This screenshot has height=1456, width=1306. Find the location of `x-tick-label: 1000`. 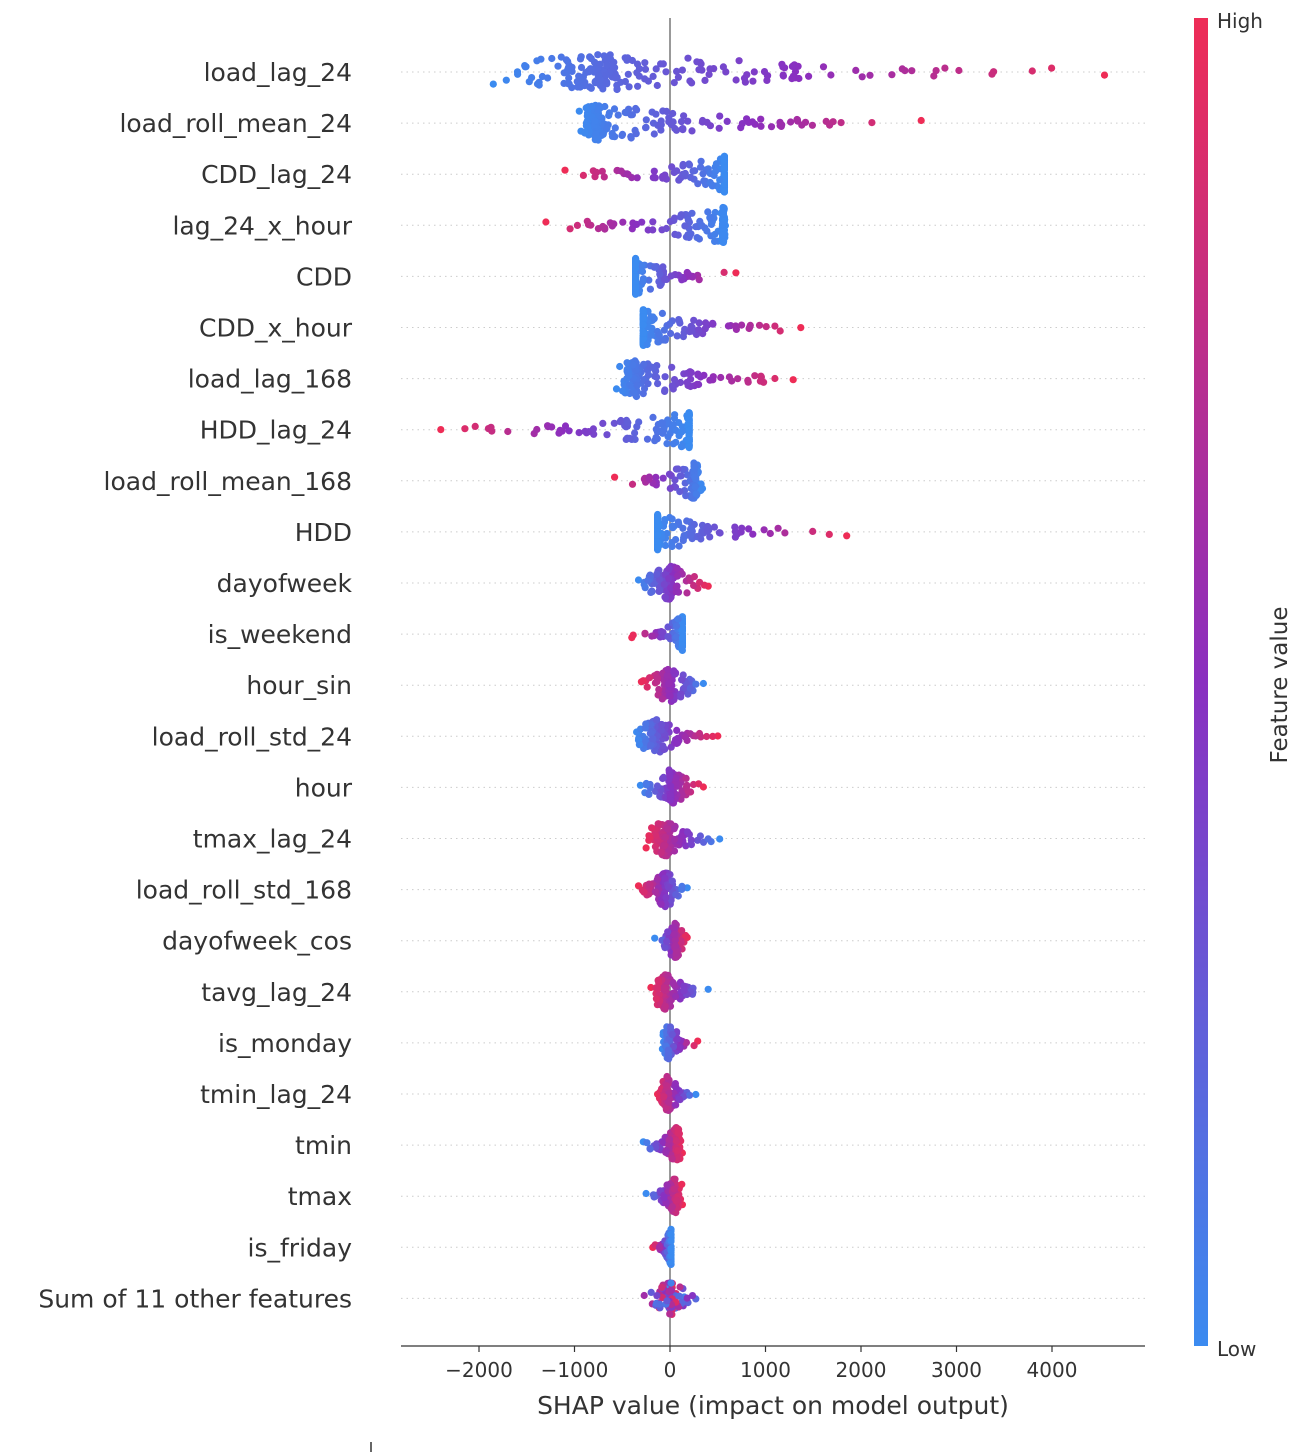

x-tick-label: 1000 is located at coordinates (765, 1370).